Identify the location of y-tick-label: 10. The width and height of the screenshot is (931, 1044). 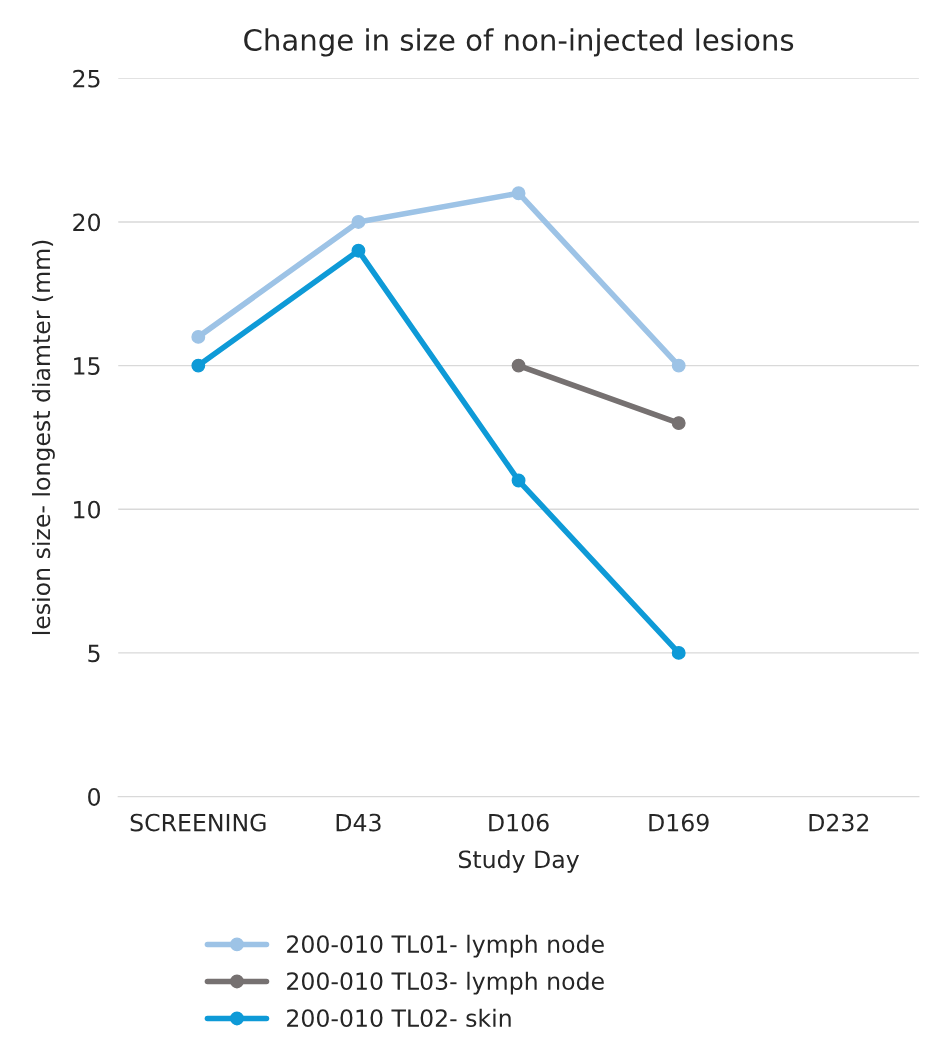
(87, 509).